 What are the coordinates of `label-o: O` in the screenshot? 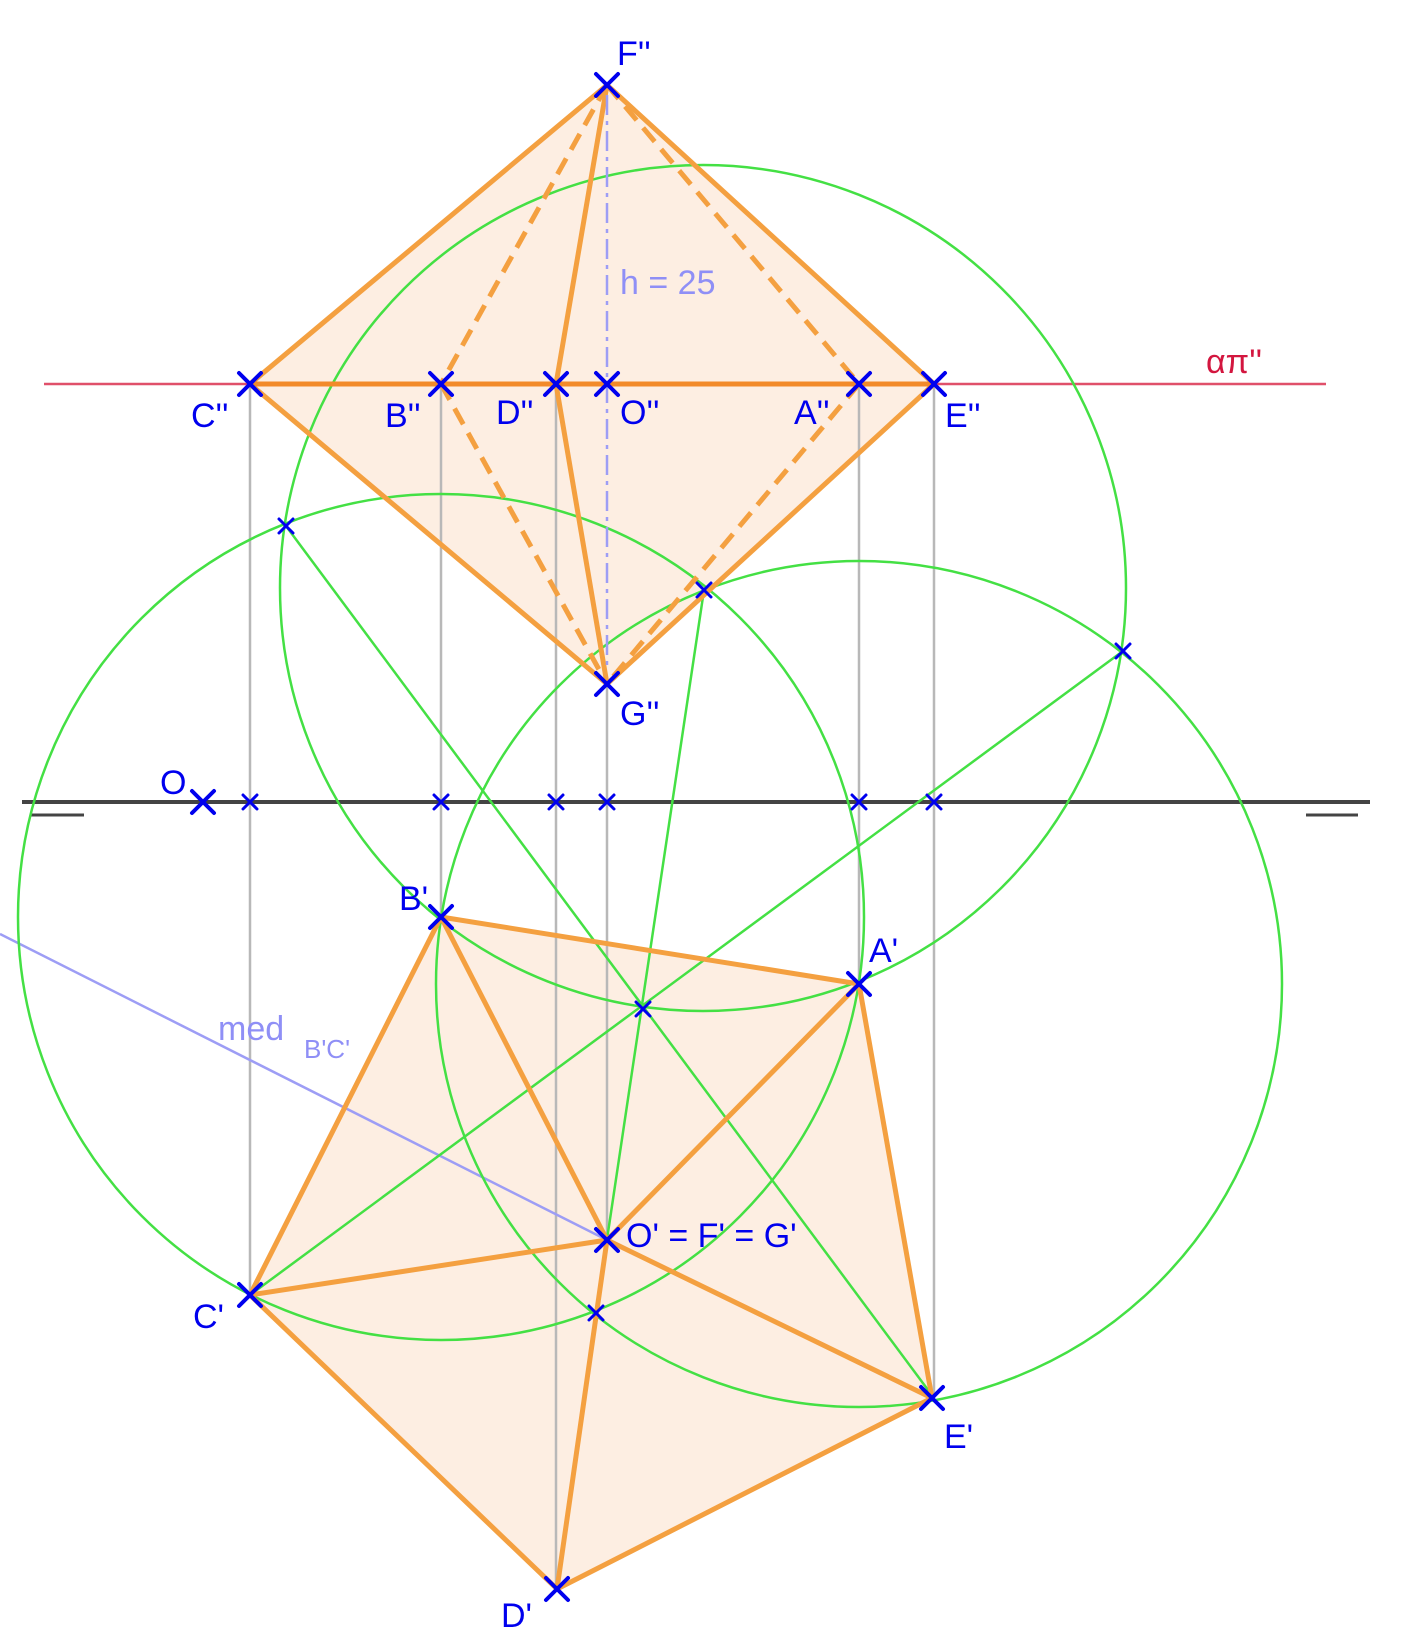 It's located at (173, 783).